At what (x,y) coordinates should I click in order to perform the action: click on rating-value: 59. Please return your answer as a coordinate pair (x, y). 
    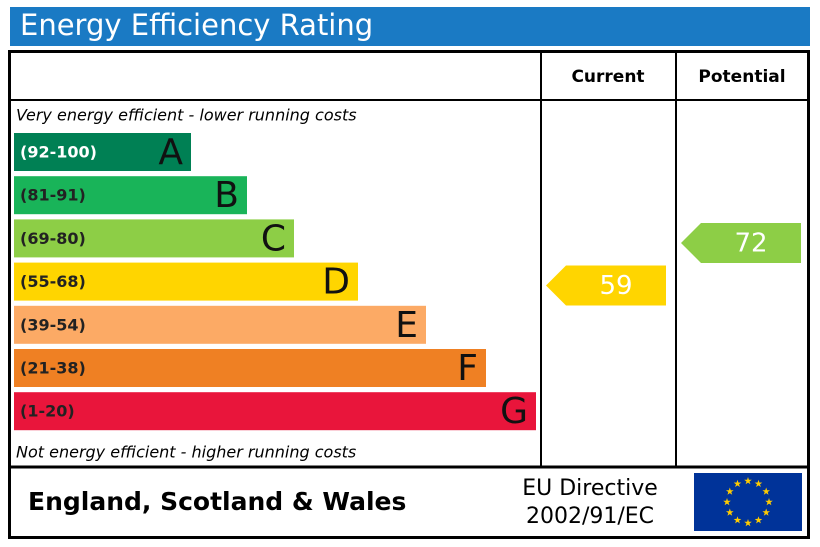
    Looking at the image, I should click on (615, 286).